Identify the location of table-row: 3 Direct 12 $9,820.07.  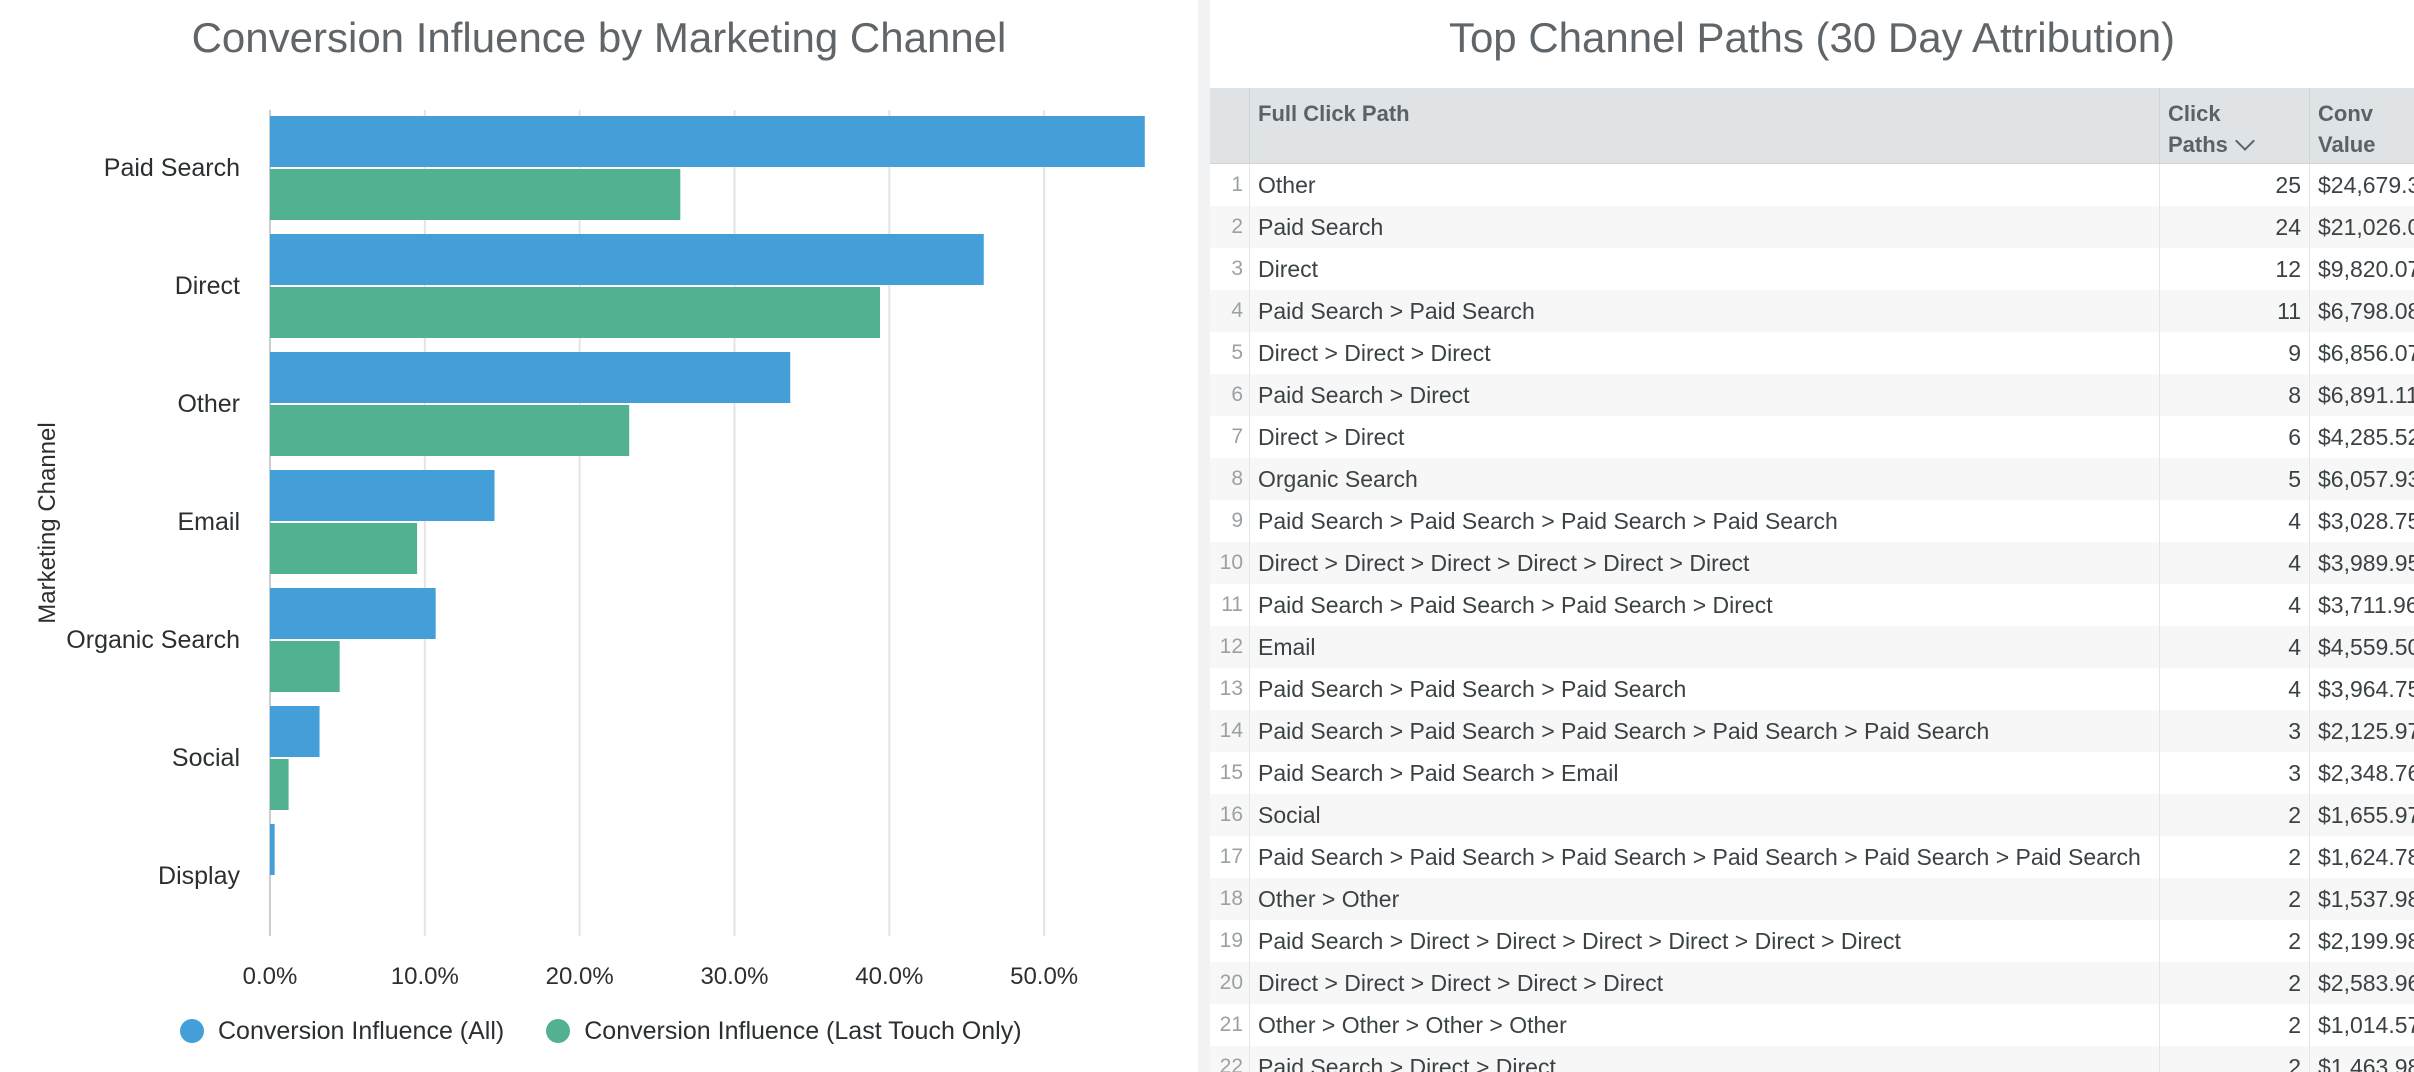
(1812, 269).